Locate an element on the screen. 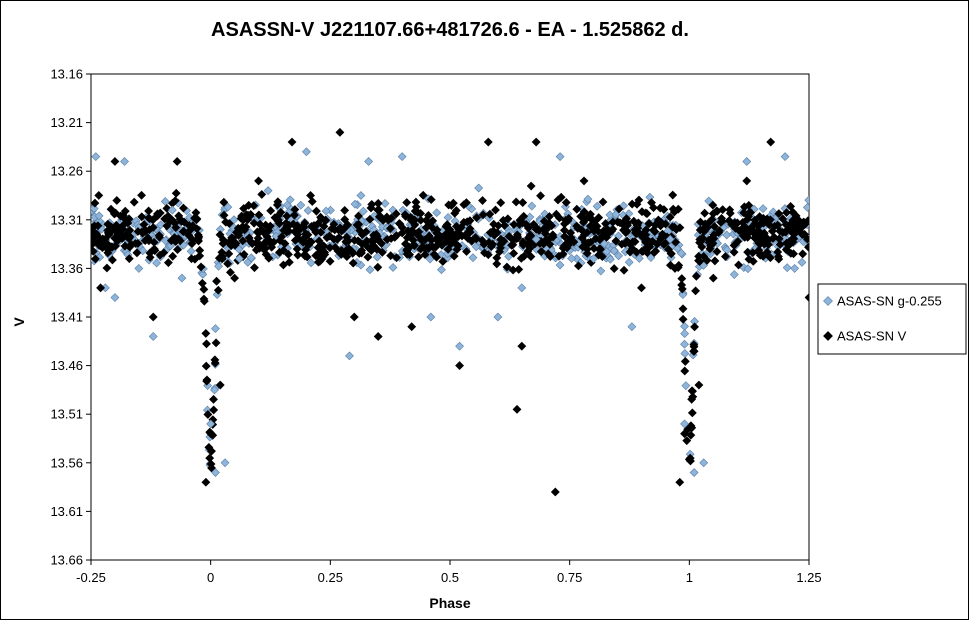  x-tick-label: 1.25 is located at coordinates (808, 577).